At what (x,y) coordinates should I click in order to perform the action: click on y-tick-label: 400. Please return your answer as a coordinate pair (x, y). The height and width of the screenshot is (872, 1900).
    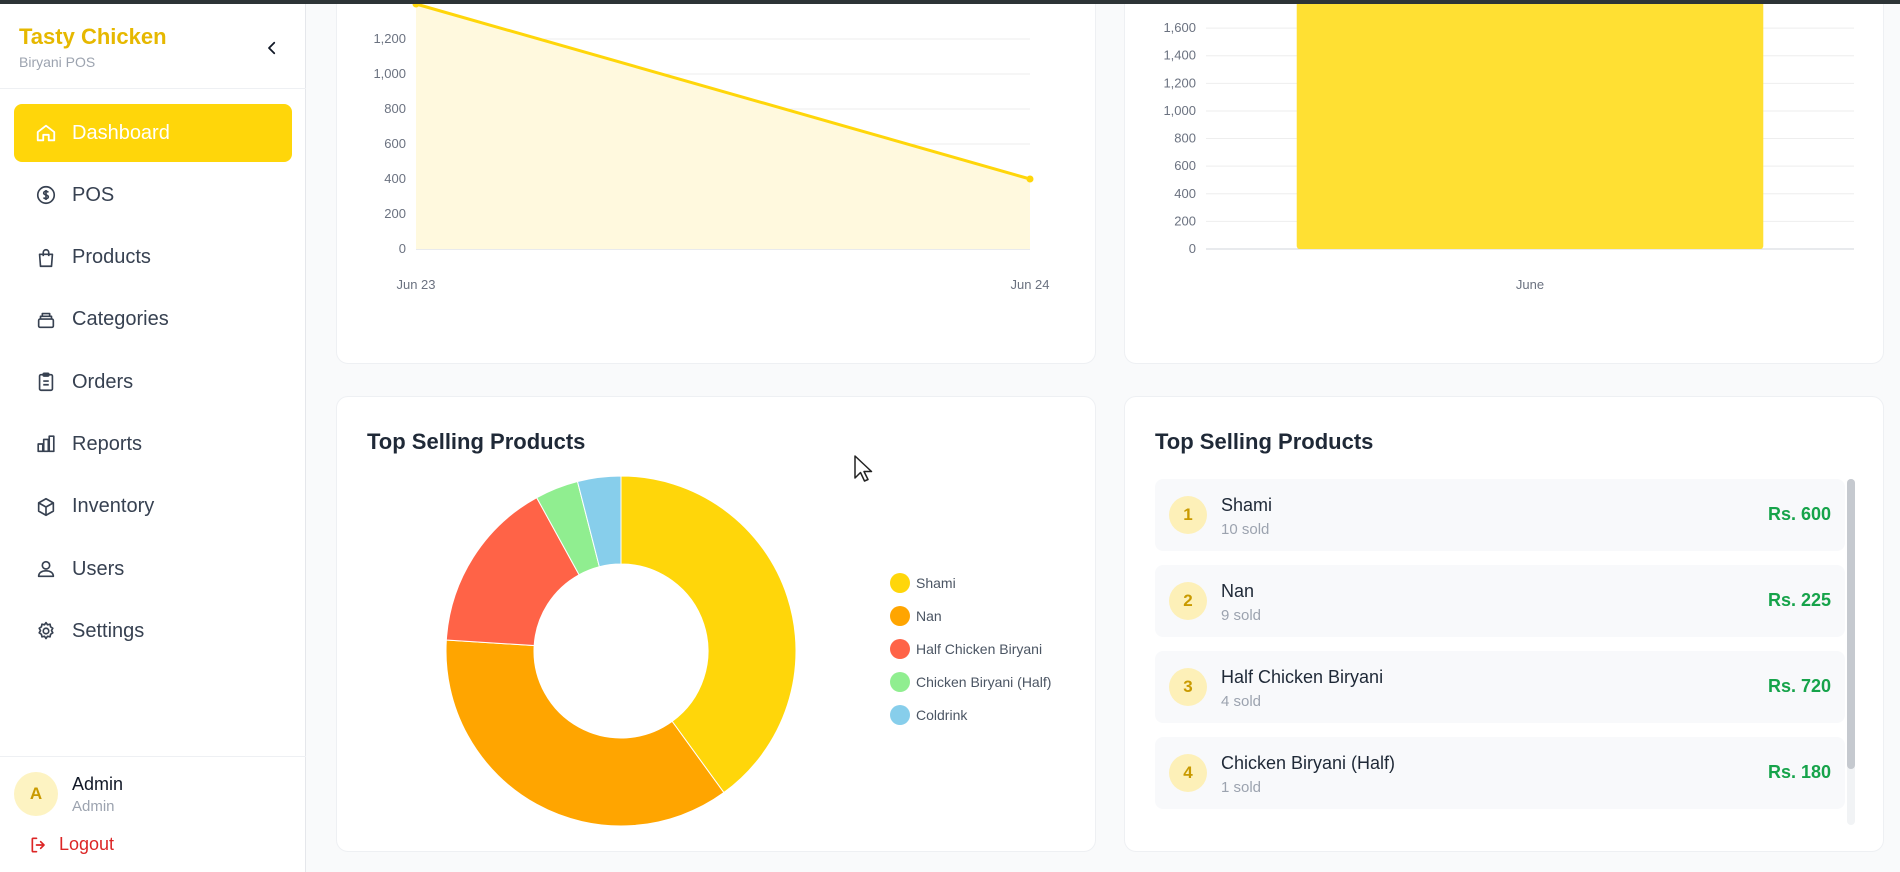
    Looking at the image, I should click on (395, 178).